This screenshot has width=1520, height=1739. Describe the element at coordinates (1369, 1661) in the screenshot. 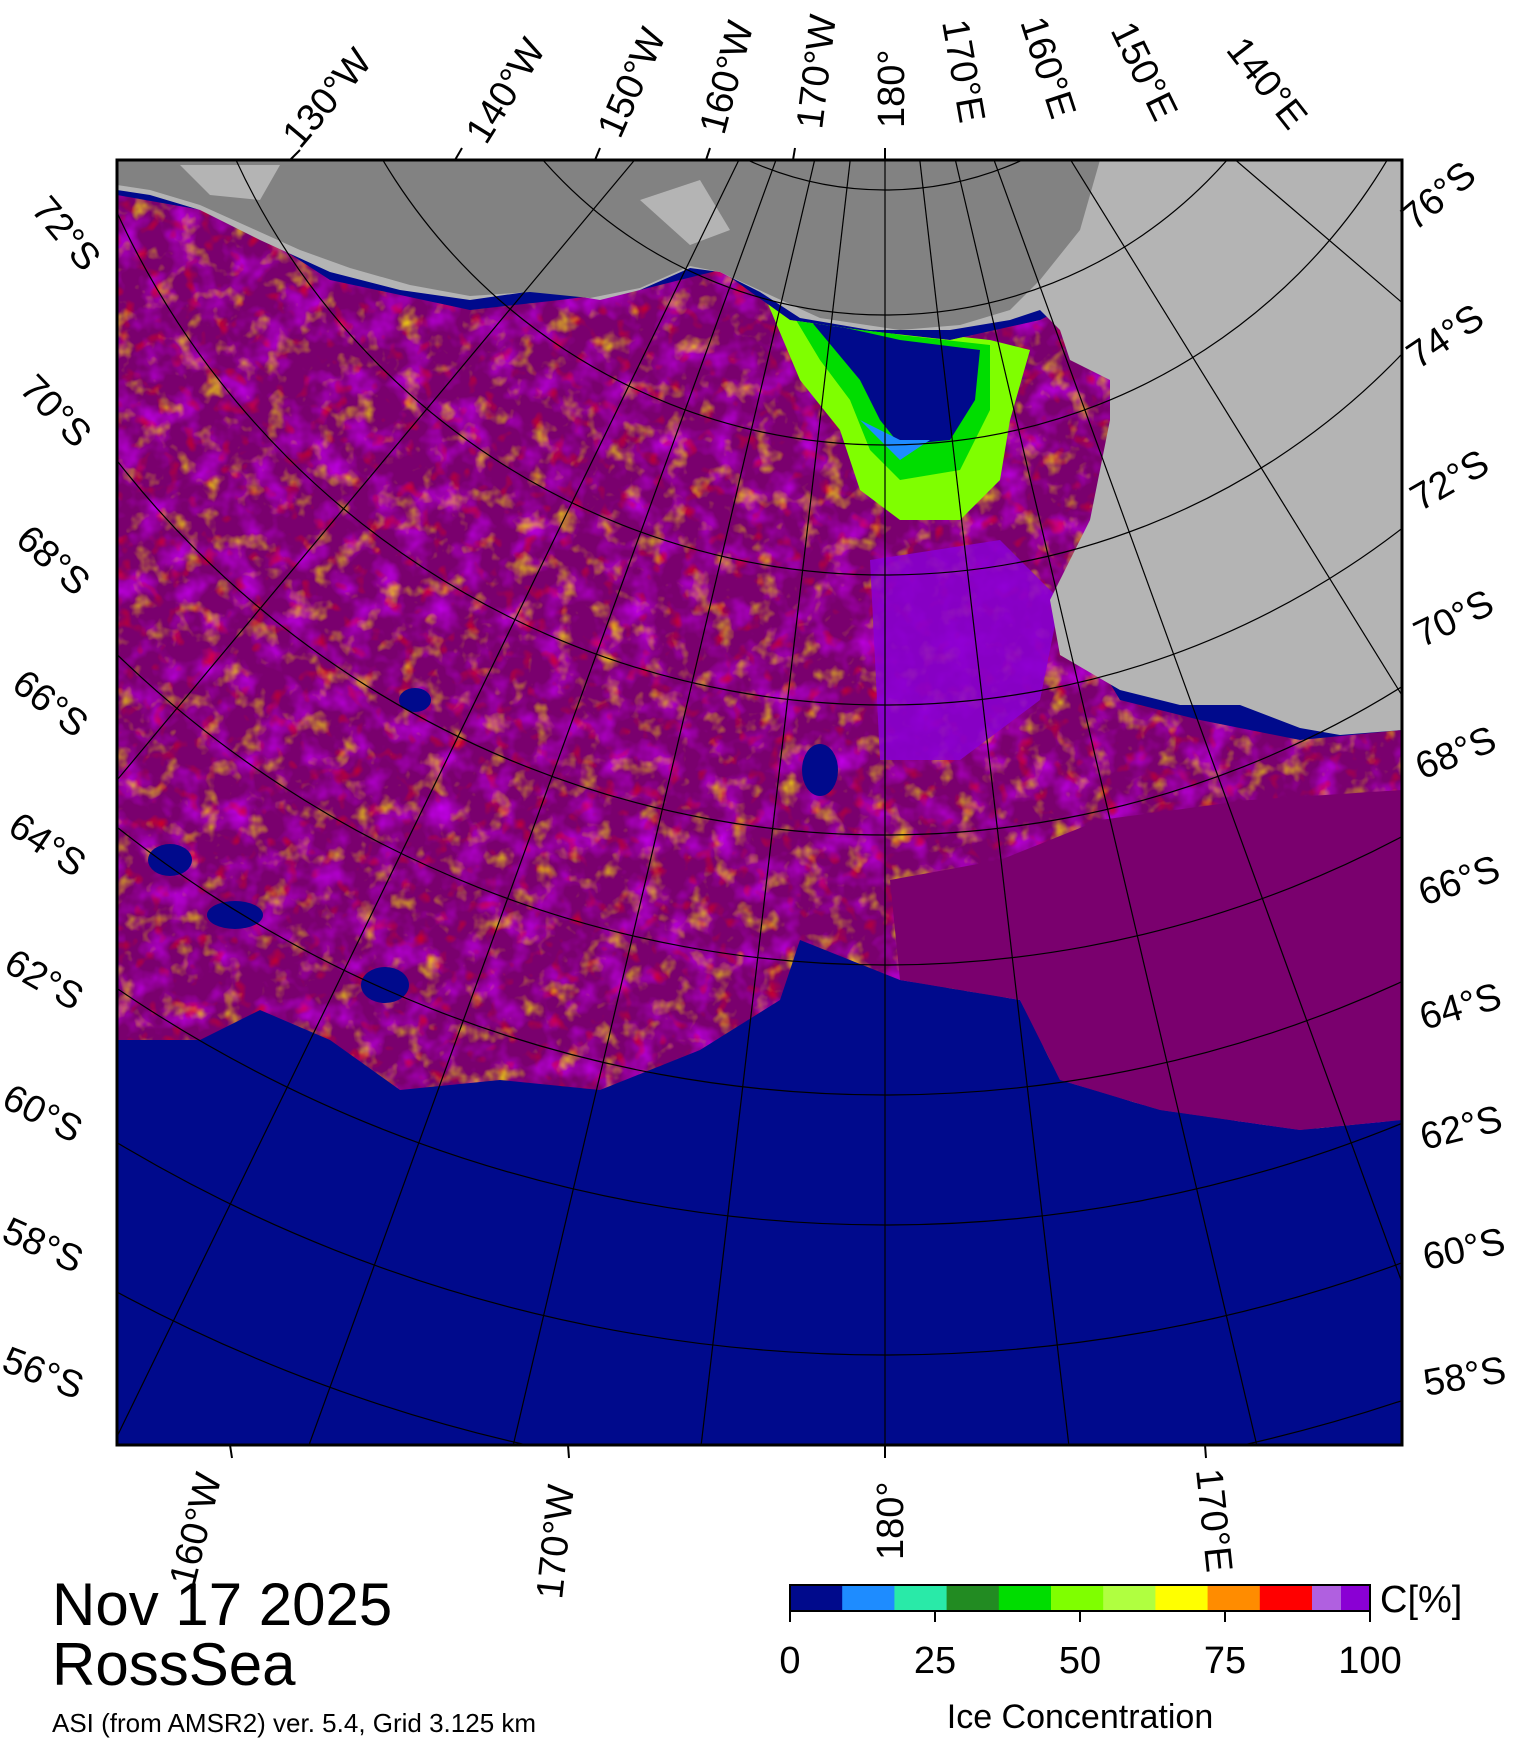

I see `colorbar-tick-100: 100` at that location.